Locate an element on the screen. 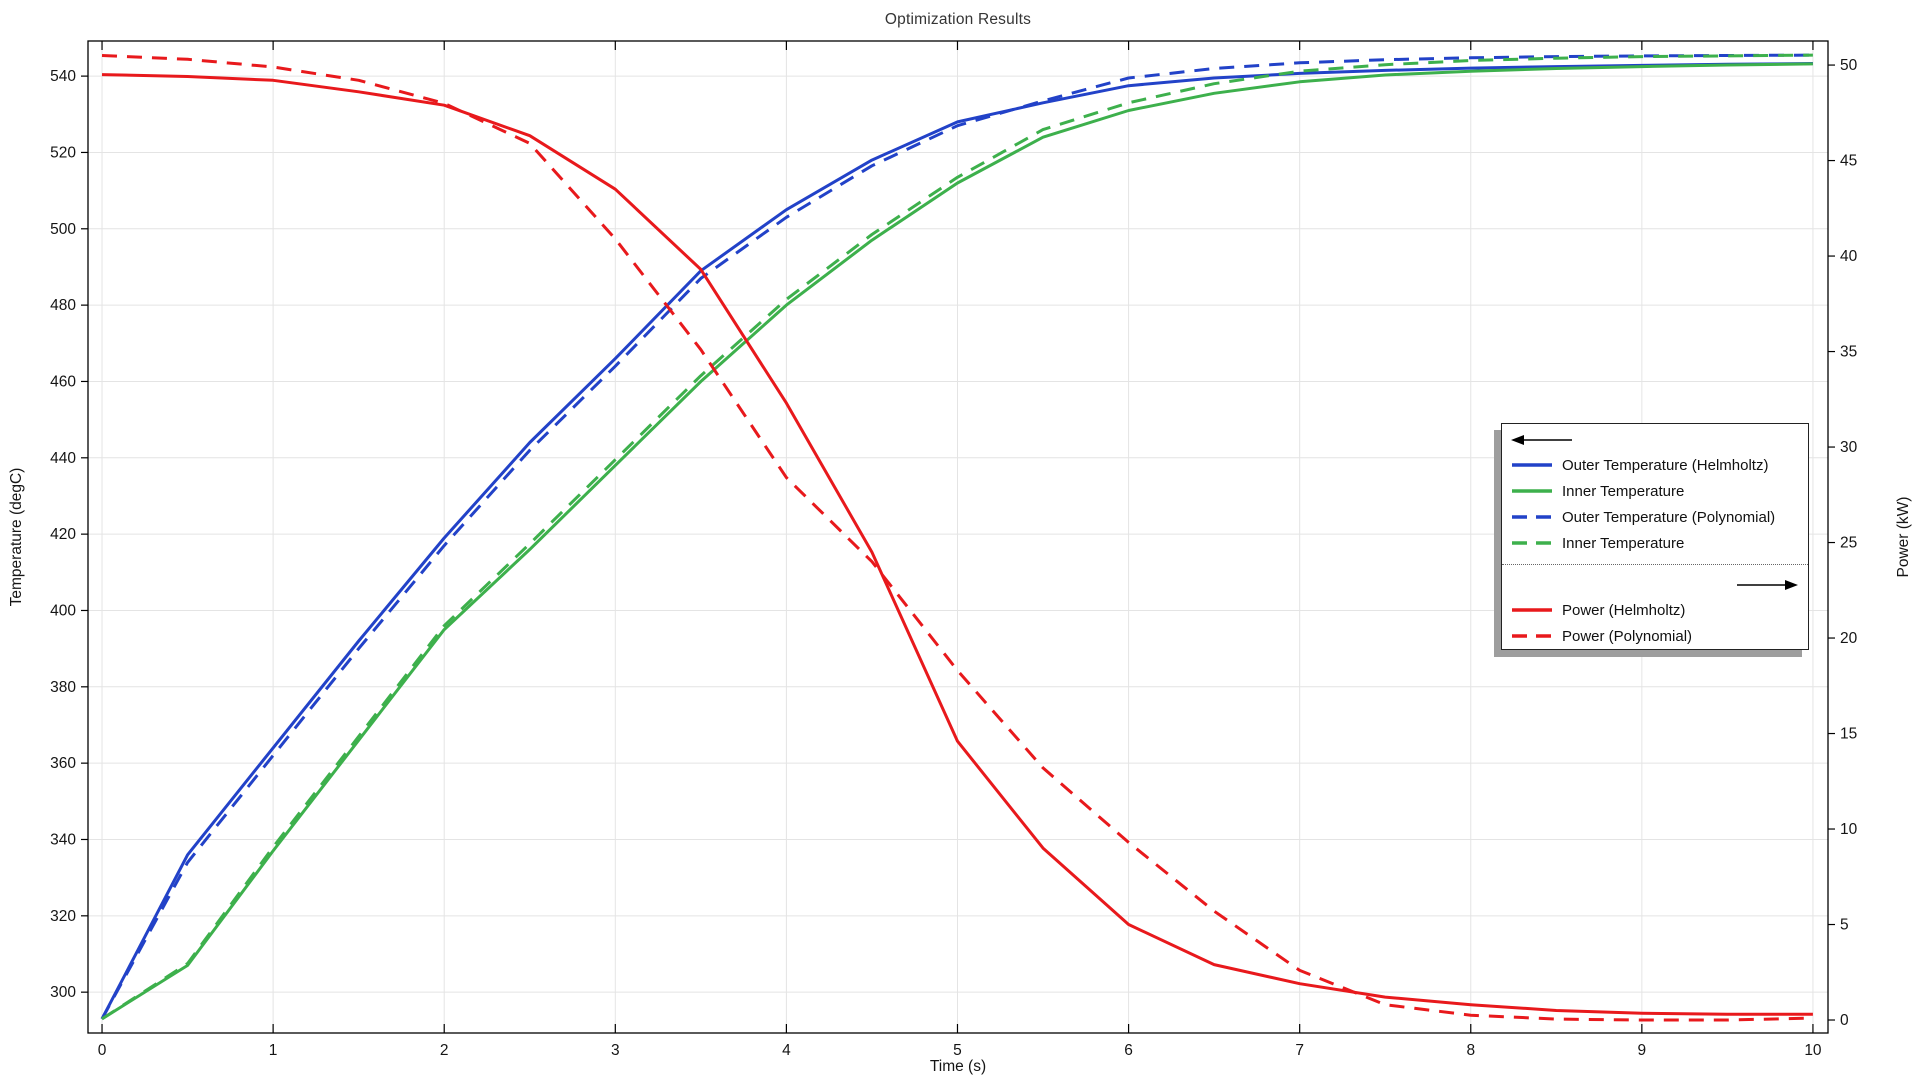 Image resolution: width=1920 pixels, height=1080 pixels. svg-text: 7 is located at coordinates (1299, 1050).